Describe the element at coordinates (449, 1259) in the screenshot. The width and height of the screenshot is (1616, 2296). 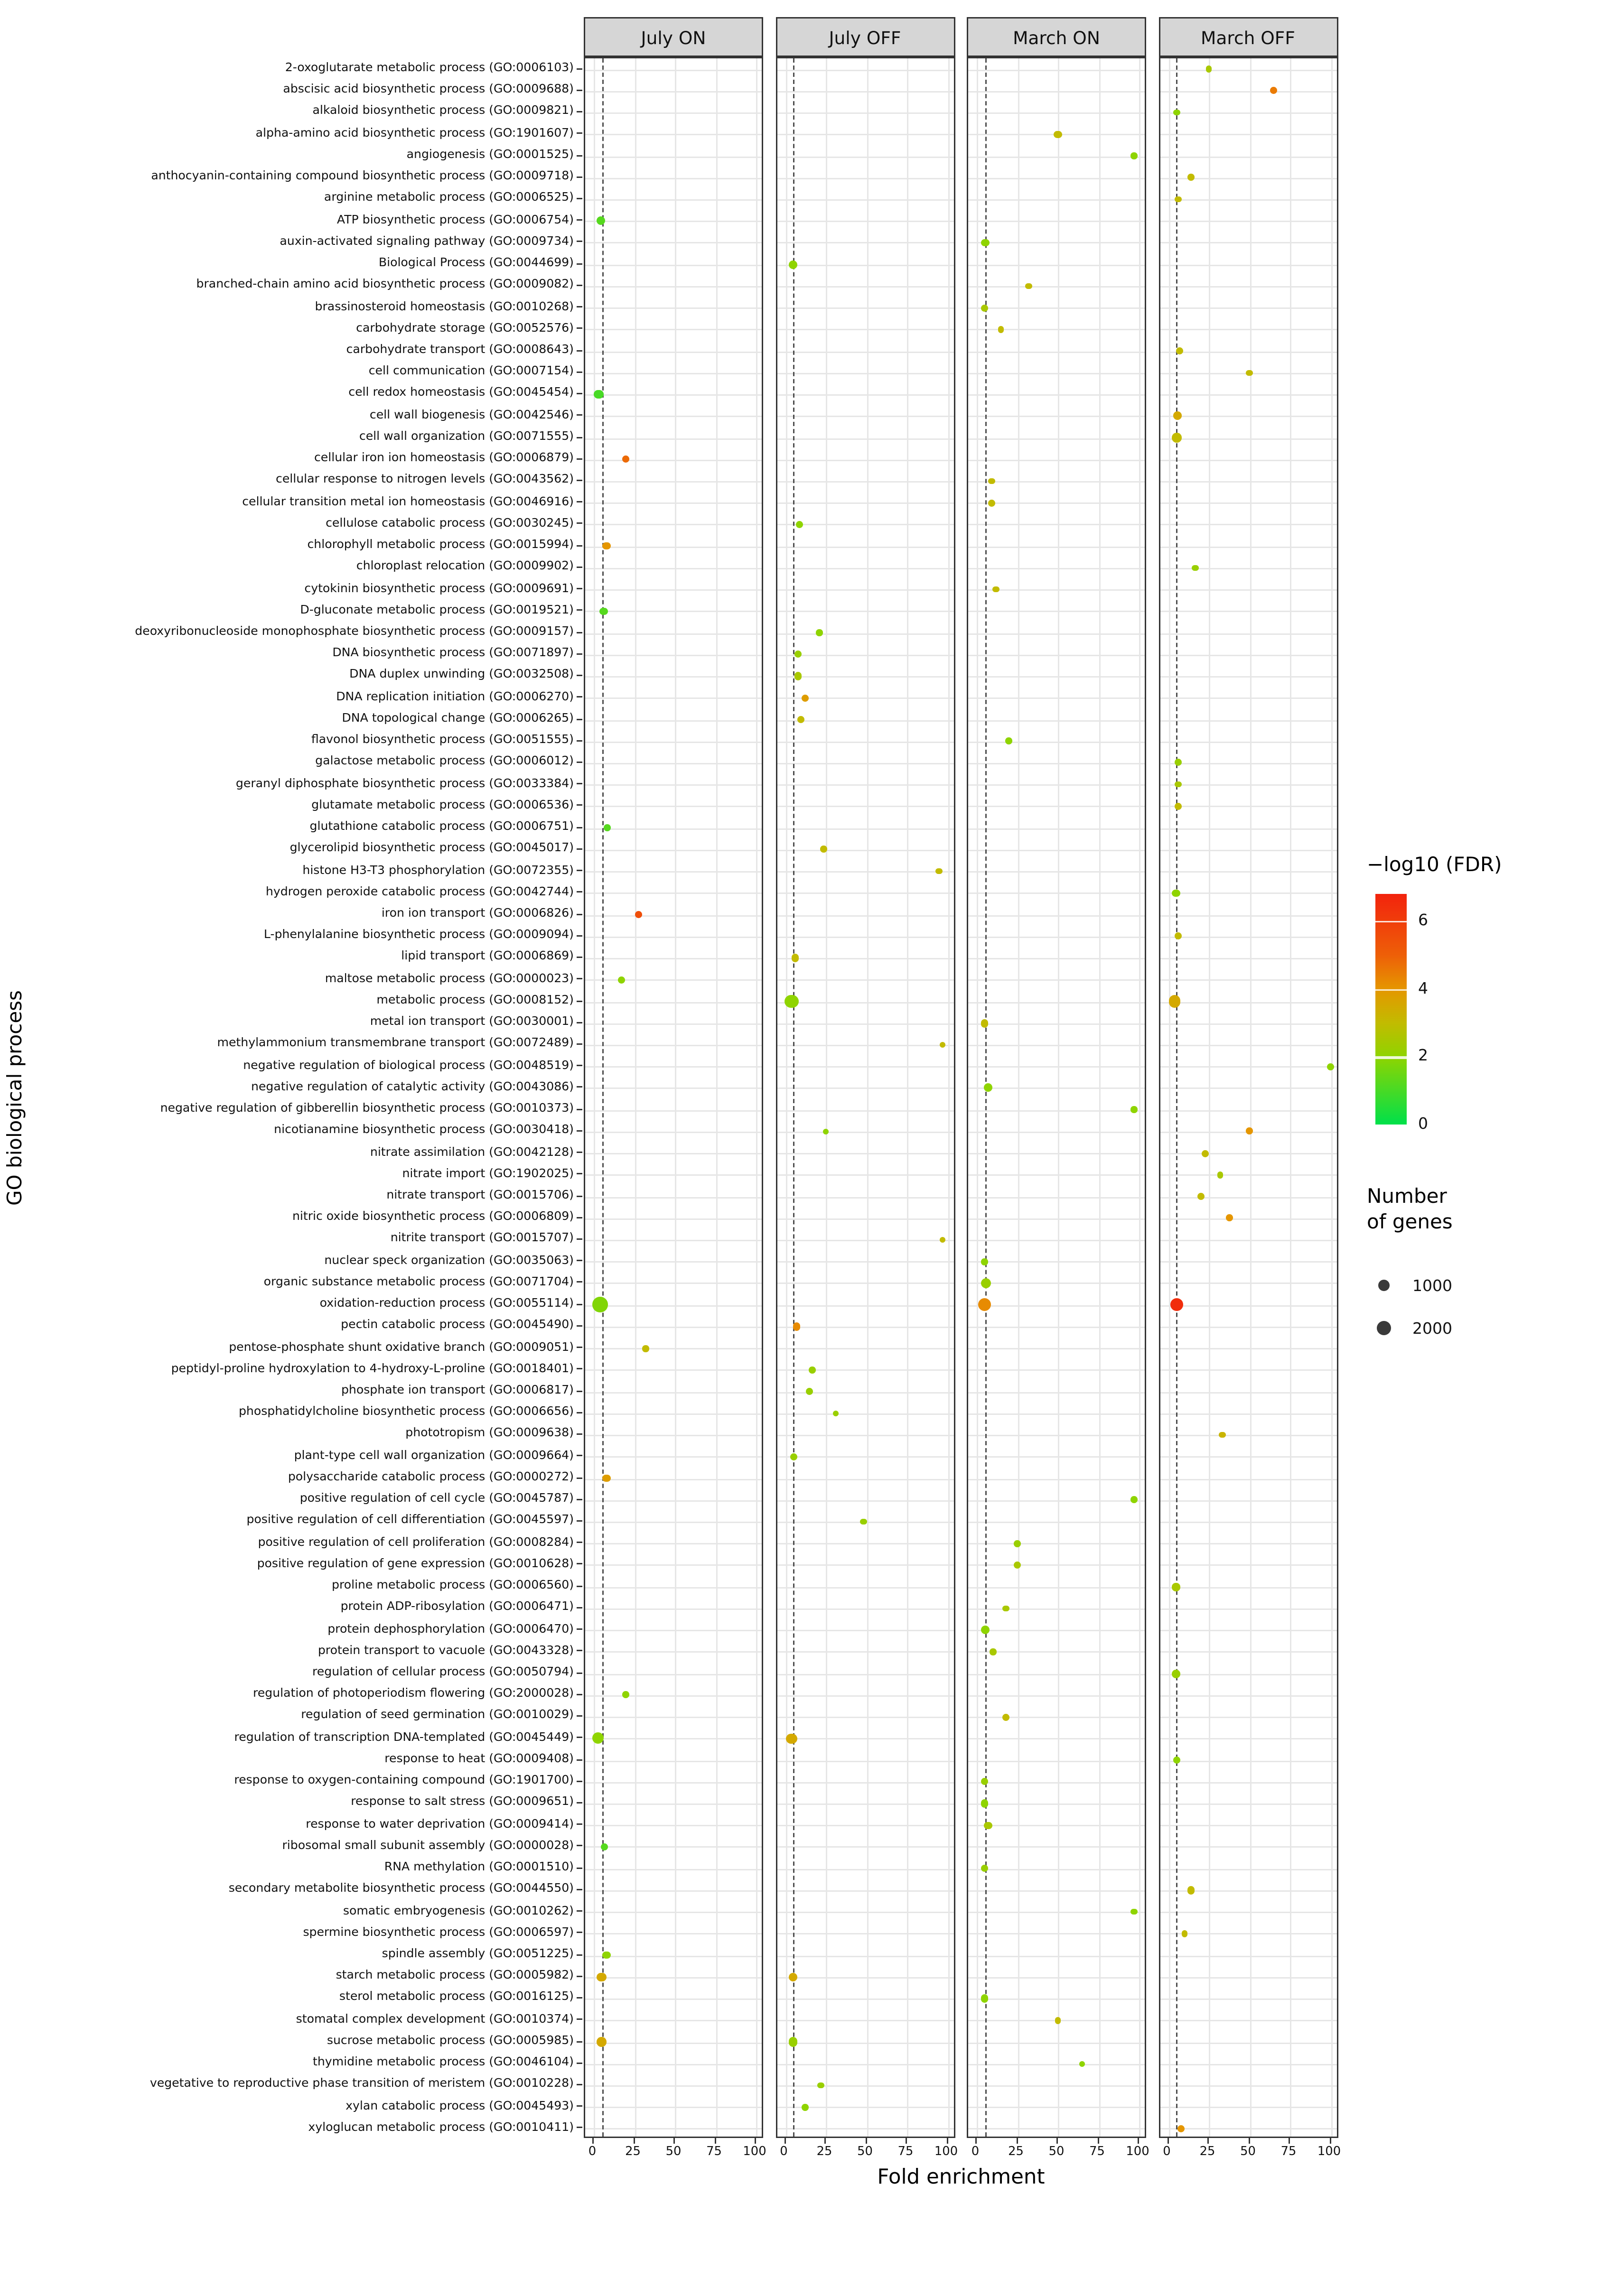
I see `y-axis-label: nuclear speck organization (GO:0035063)` at that location.